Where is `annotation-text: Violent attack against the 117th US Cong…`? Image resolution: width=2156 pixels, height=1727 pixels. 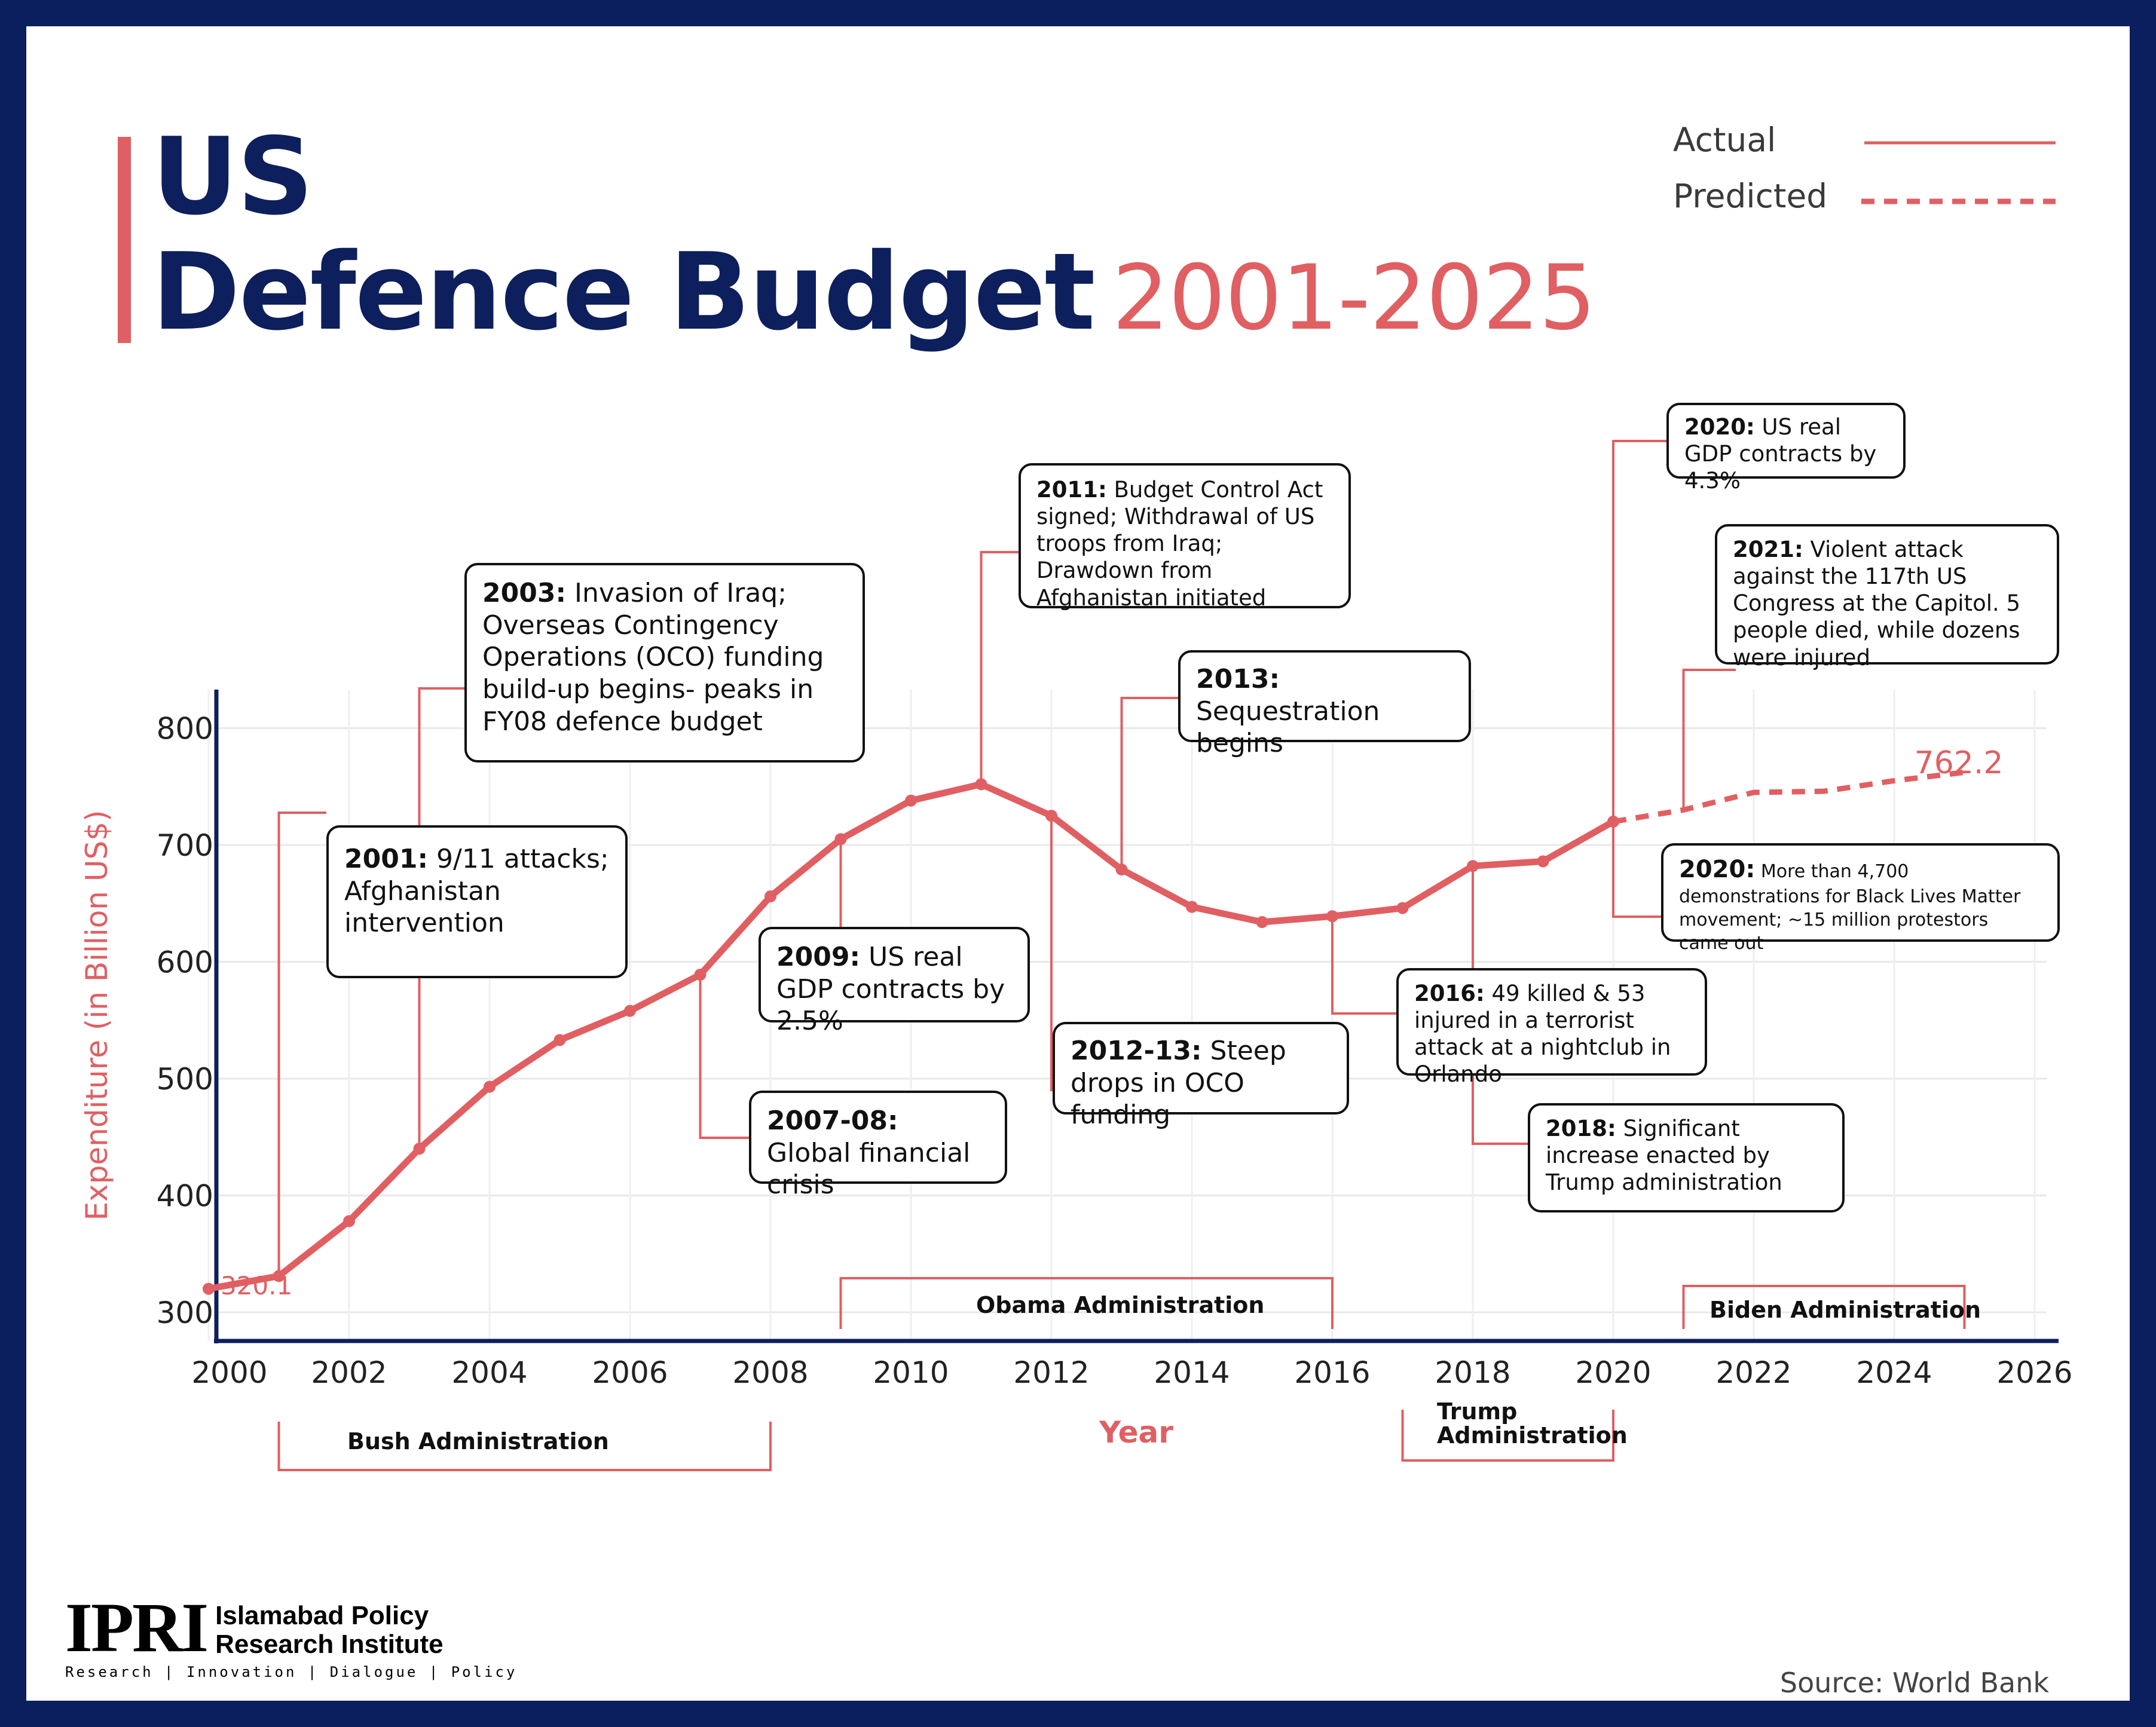
annotation-text: Violent attack against the 117th US Cong… is located at coordinates (1877, 603).